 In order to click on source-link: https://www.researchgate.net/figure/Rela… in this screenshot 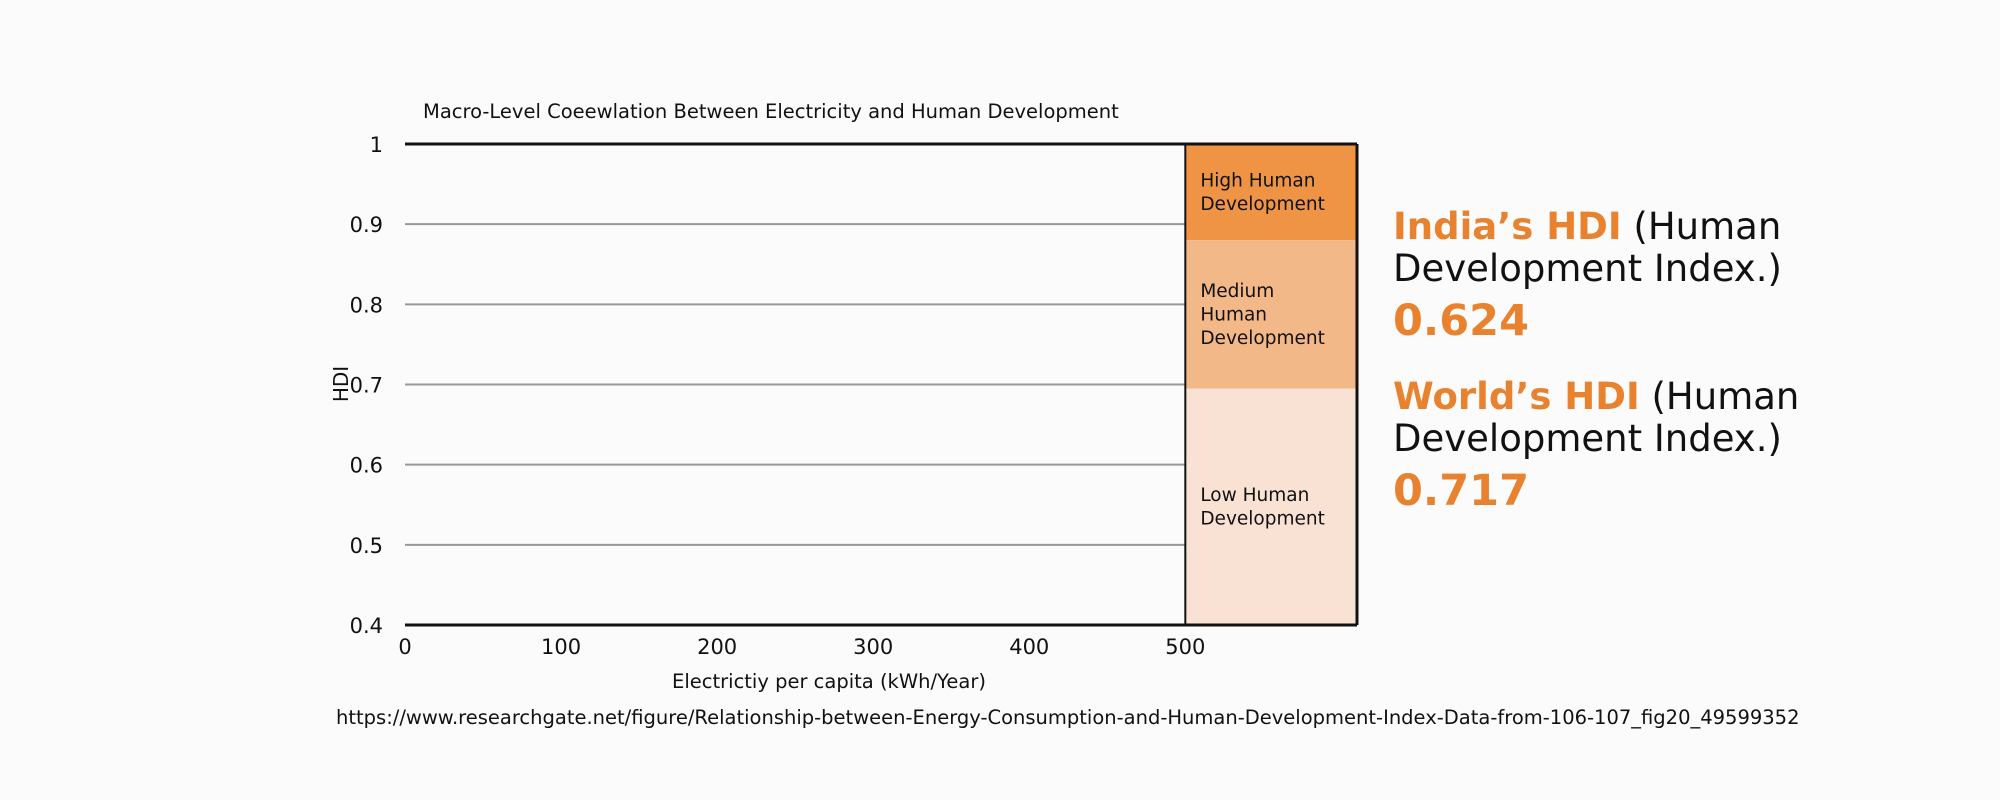, I will do `click(1068, 717)`.